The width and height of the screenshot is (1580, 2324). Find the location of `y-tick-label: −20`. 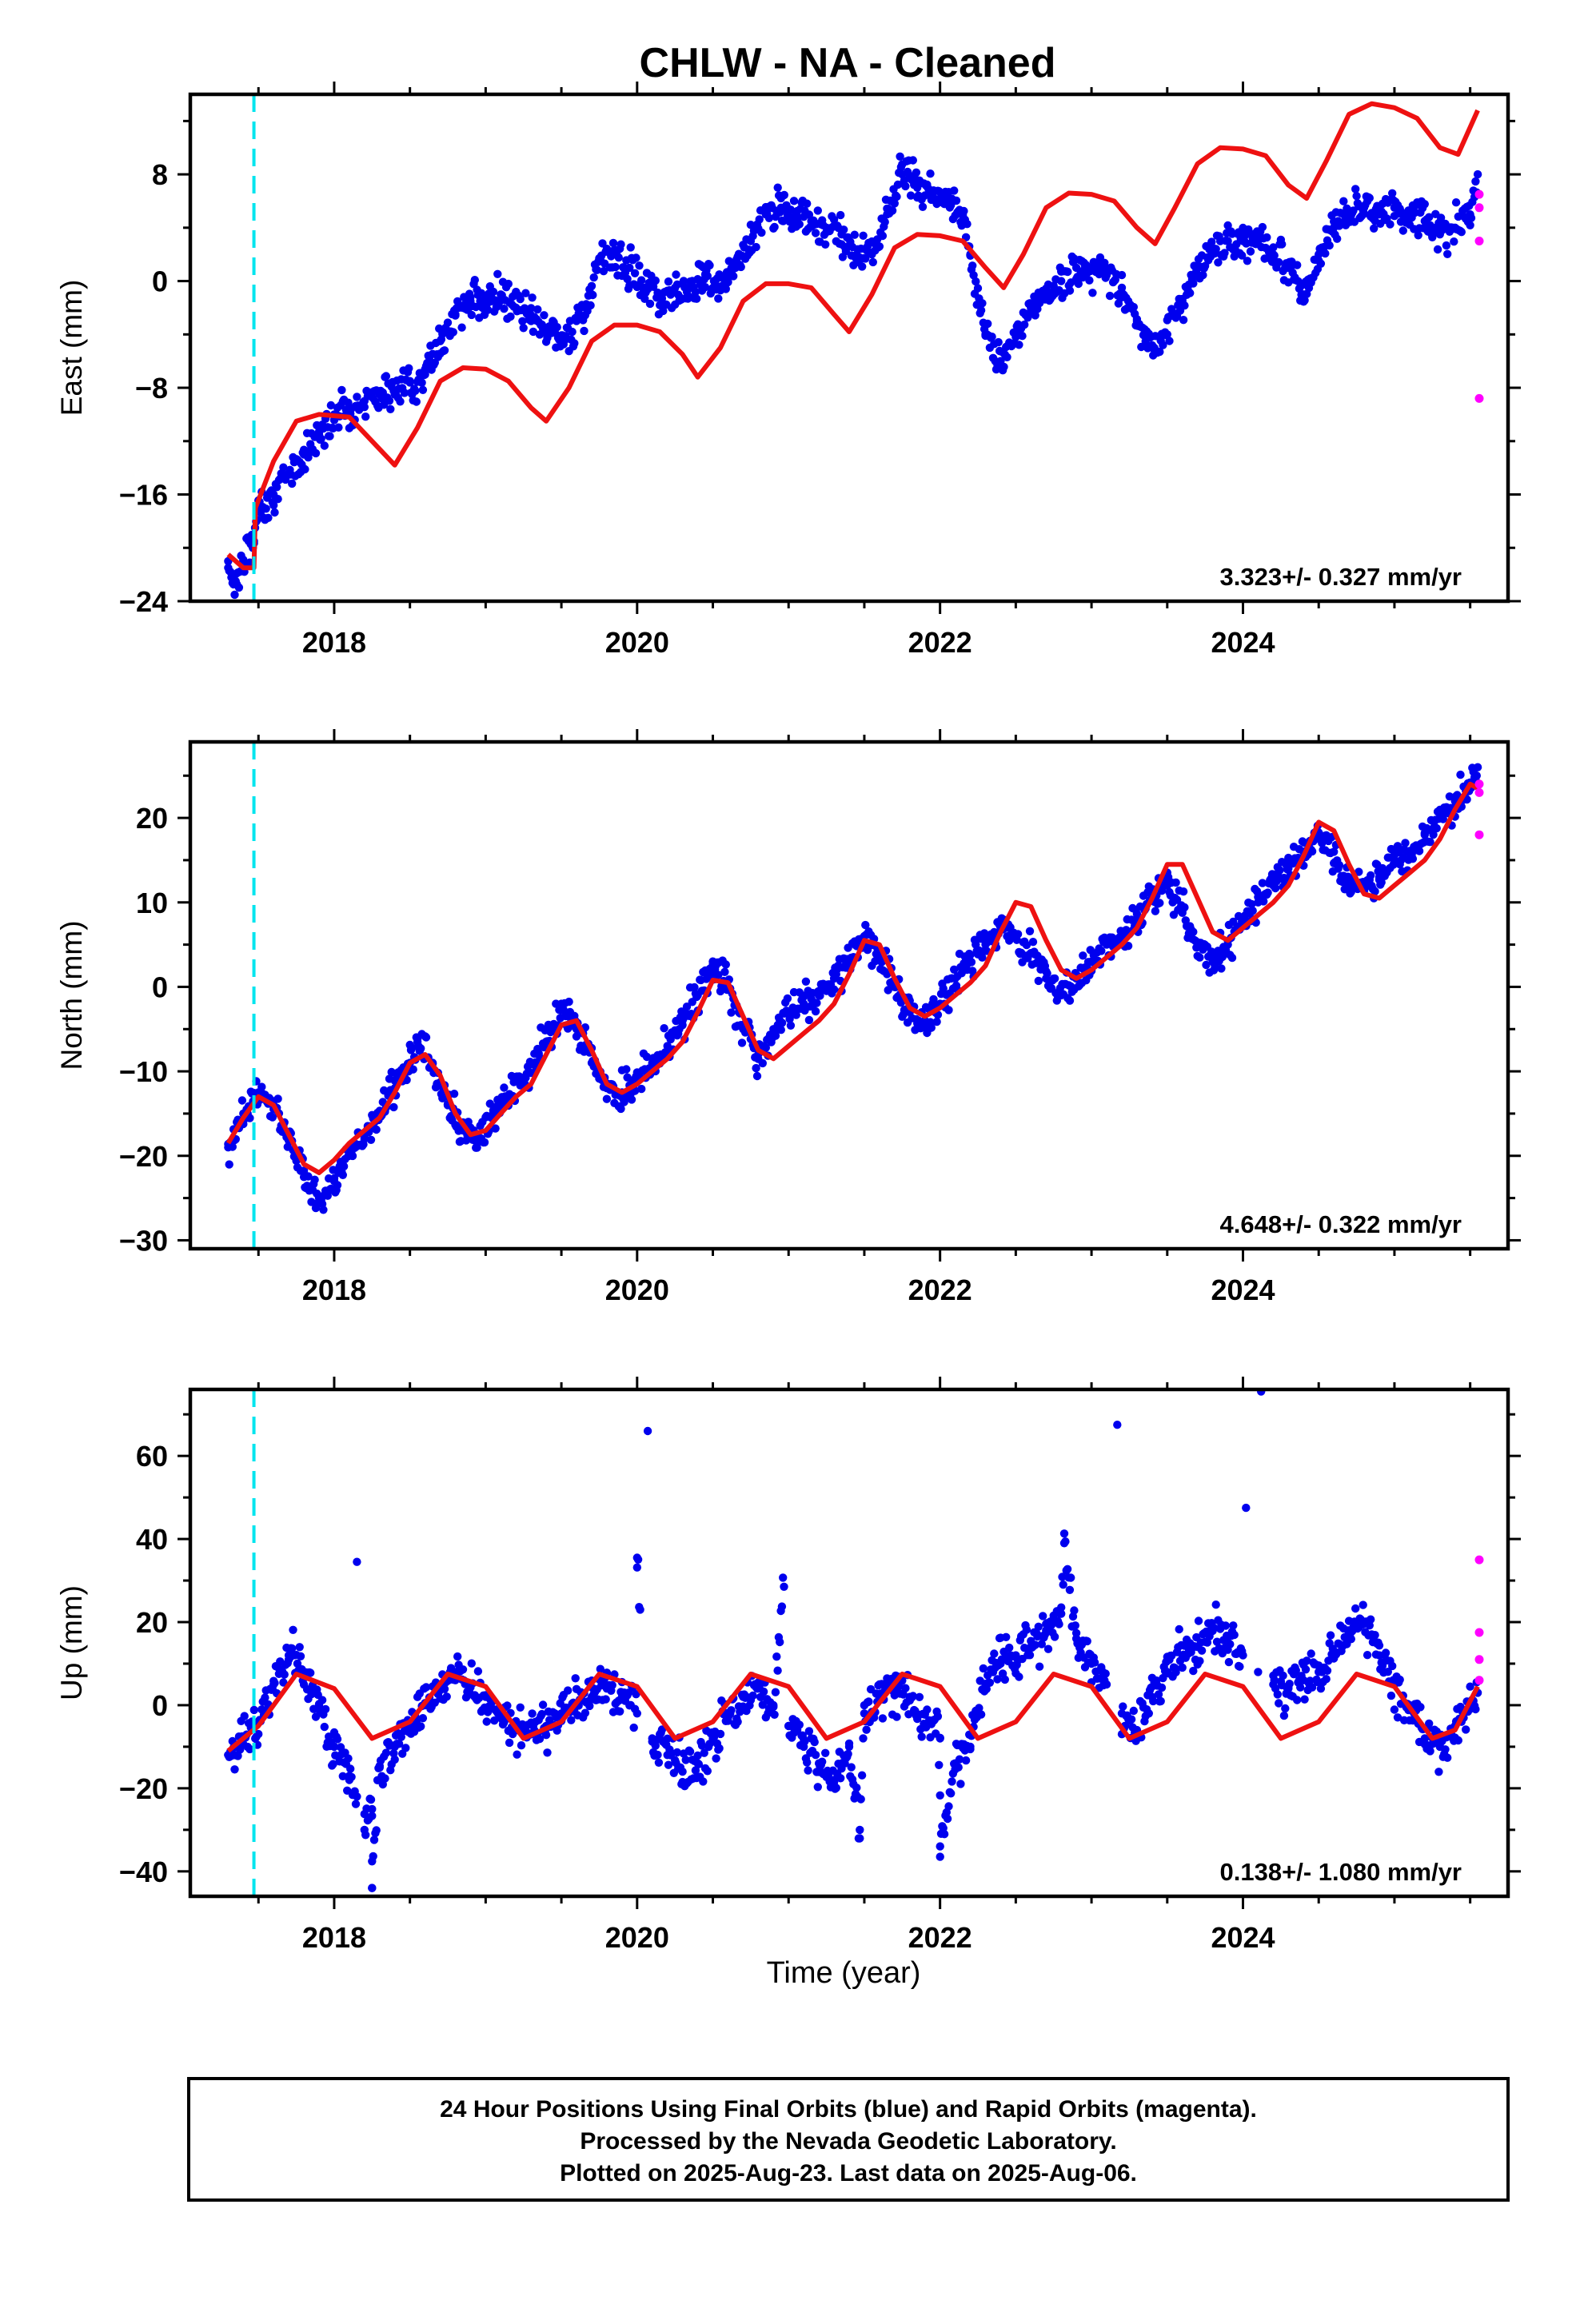

y-tick-label: −20 is located at coordinates (143, 1156).